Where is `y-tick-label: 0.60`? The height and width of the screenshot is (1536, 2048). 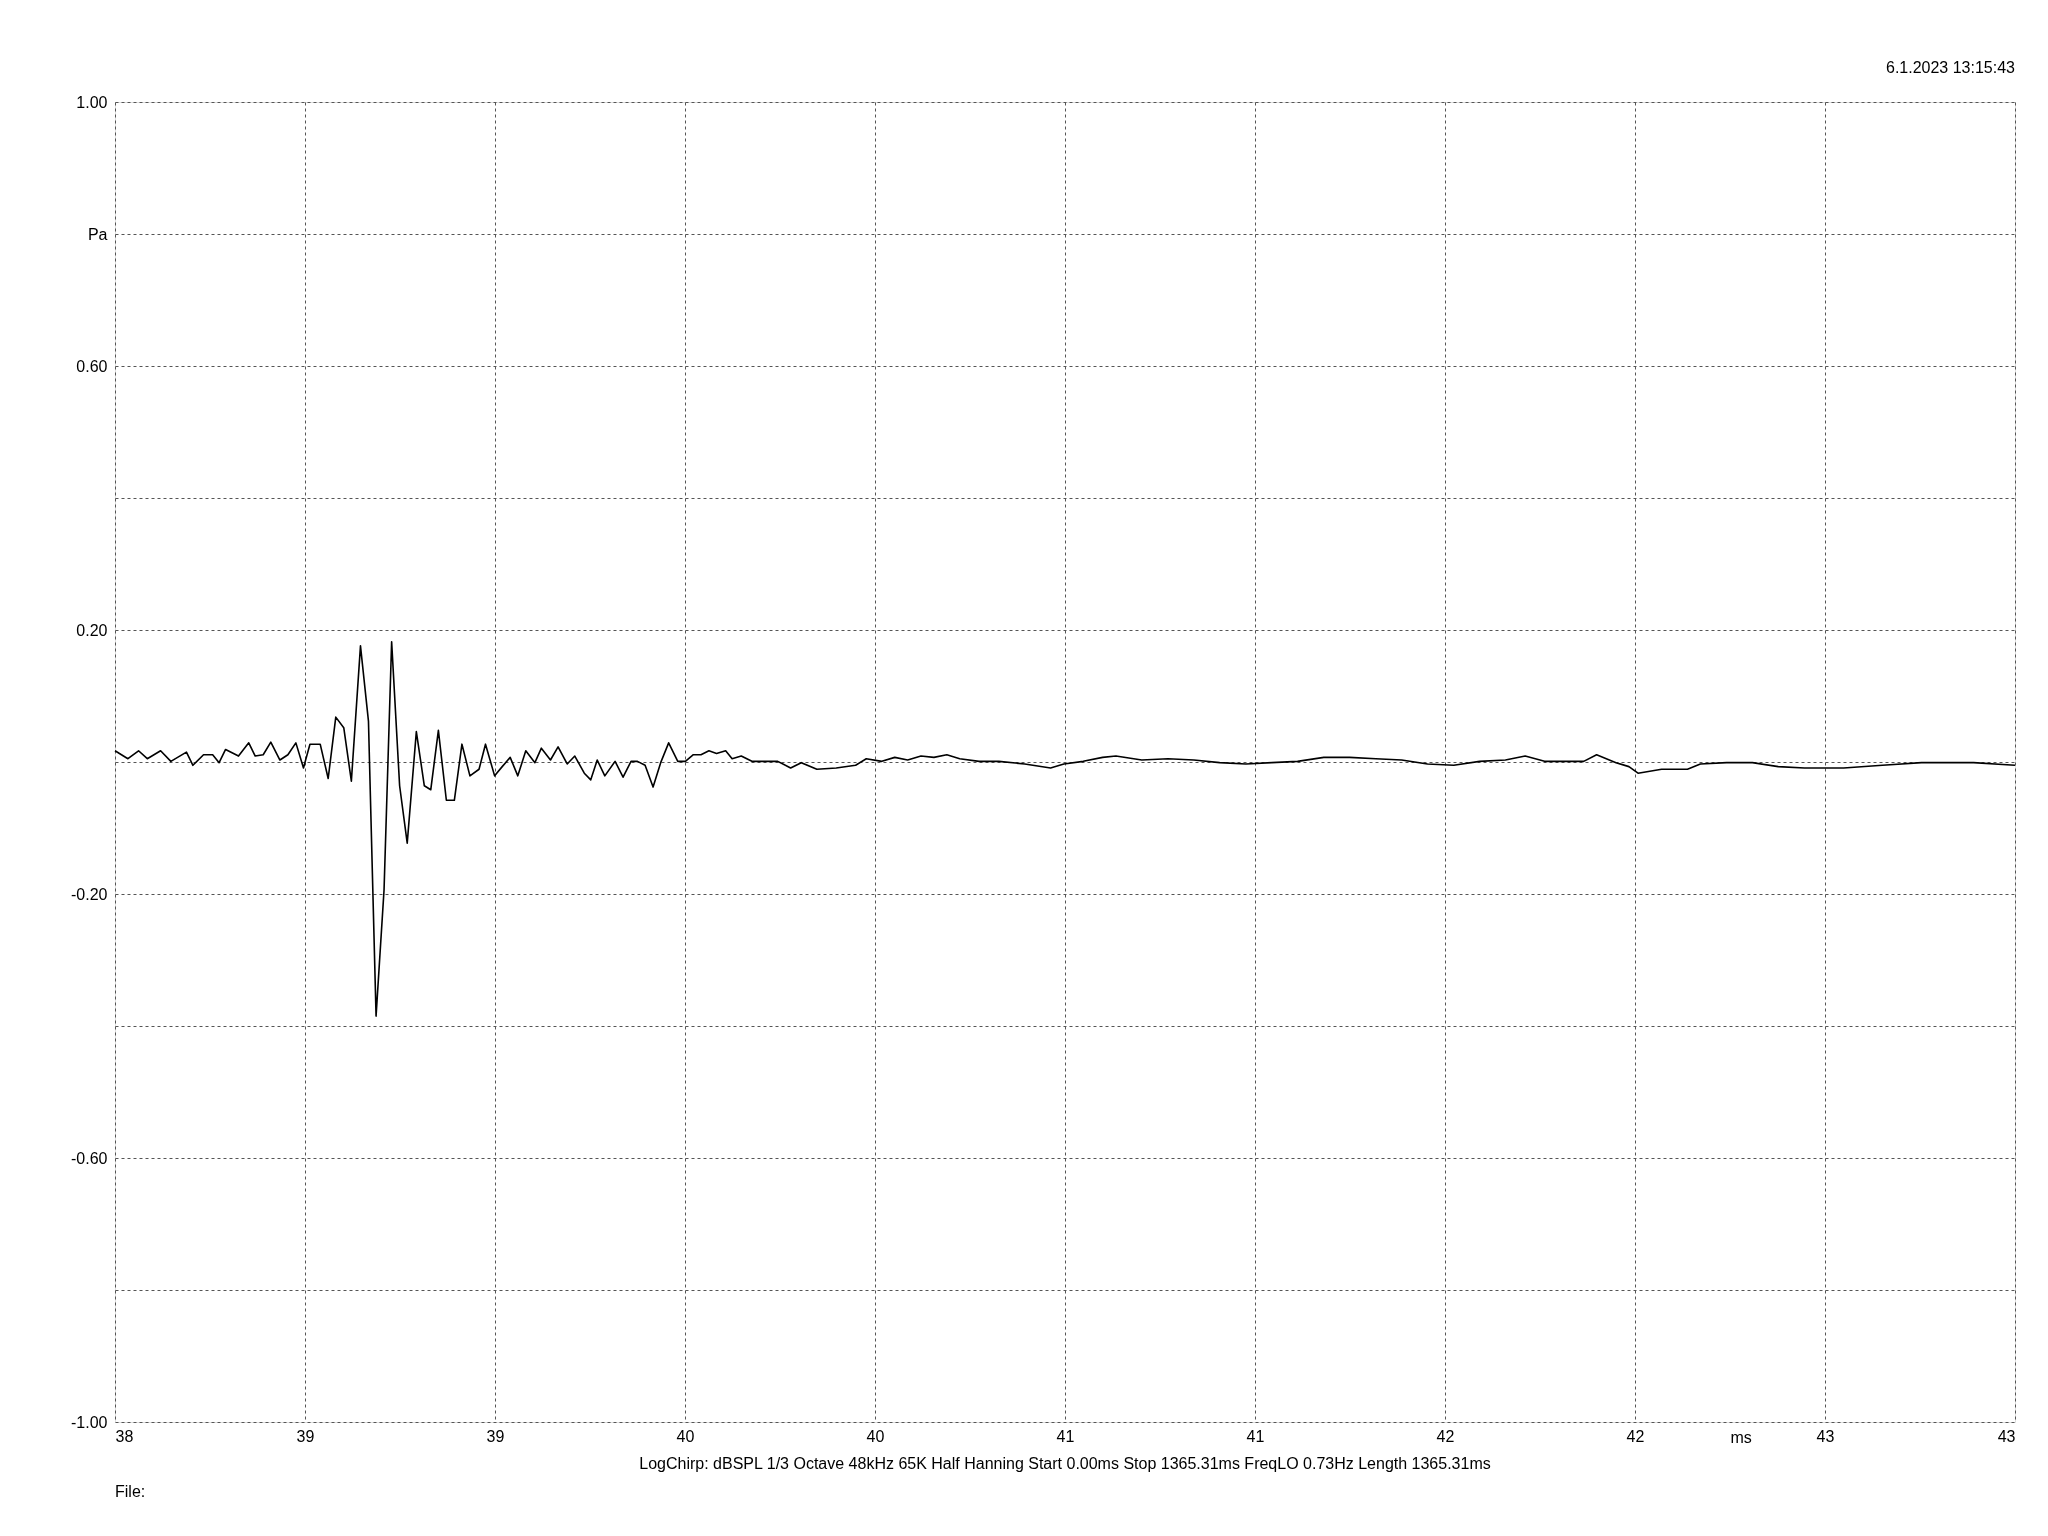
y-tick-label: 0.60 is located at coordinates (92, 366).